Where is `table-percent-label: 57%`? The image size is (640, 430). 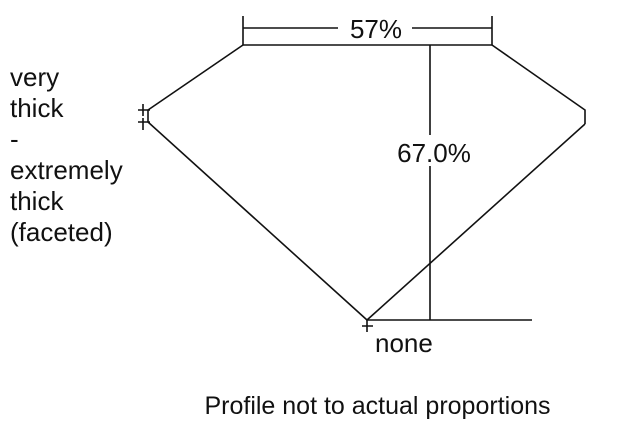
table-percent-label: 57% is located at coordinates (376, 29).